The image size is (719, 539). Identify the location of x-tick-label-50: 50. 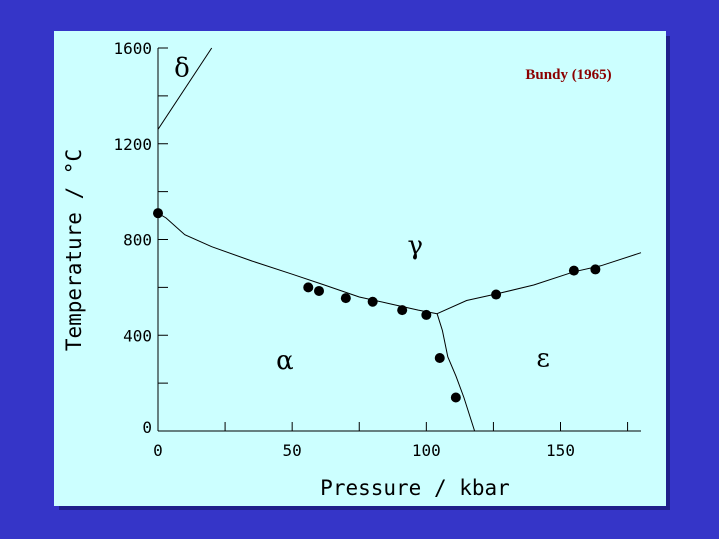
(292, 450).